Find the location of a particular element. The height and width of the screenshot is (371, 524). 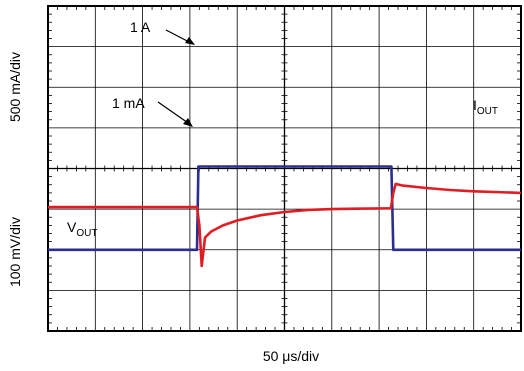

vout-label: VOUT is located at coordinates (82, 229).